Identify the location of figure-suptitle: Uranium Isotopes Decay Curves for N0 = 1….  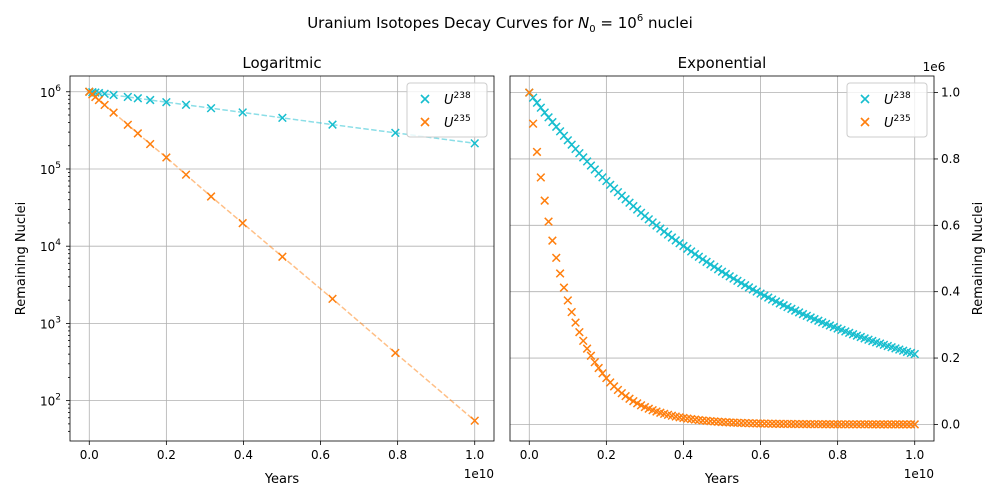
(500, 24).